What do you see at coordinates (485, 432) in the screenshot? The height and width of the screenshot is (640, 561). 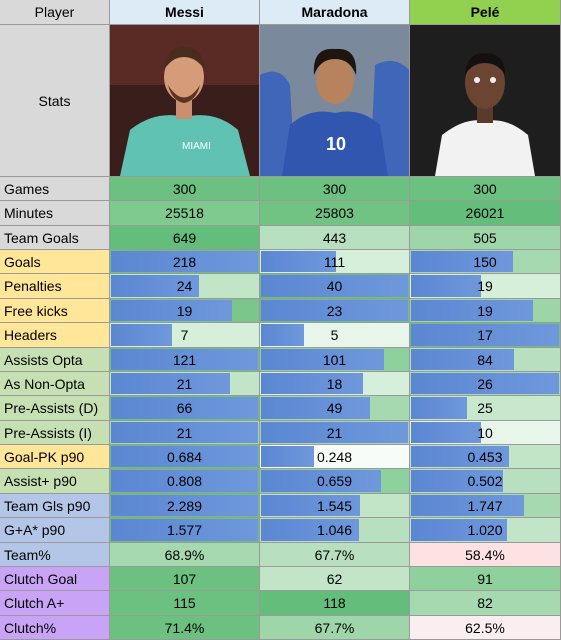 I see `cell-value: 10` at bounding box center [485, 432].